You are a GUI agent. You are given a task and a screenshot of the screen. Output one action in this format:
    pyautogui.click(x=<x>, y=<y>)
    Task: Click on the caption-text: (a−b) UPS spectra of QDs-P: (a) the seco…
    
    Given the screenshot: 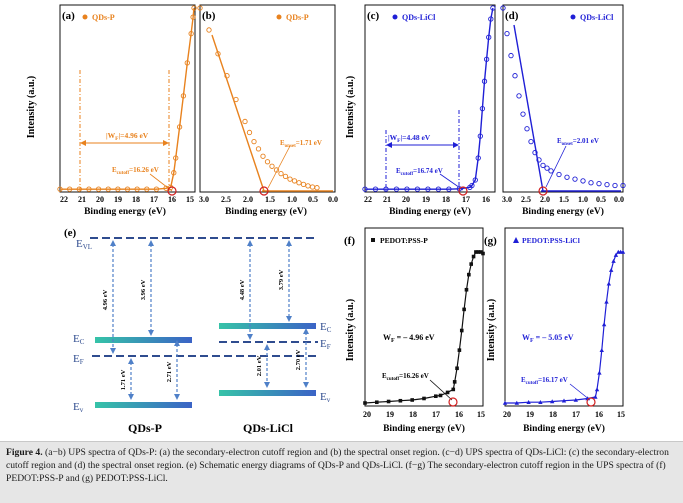 What is the action you would take?
    pyautogui.click(x=337, y=465)
    